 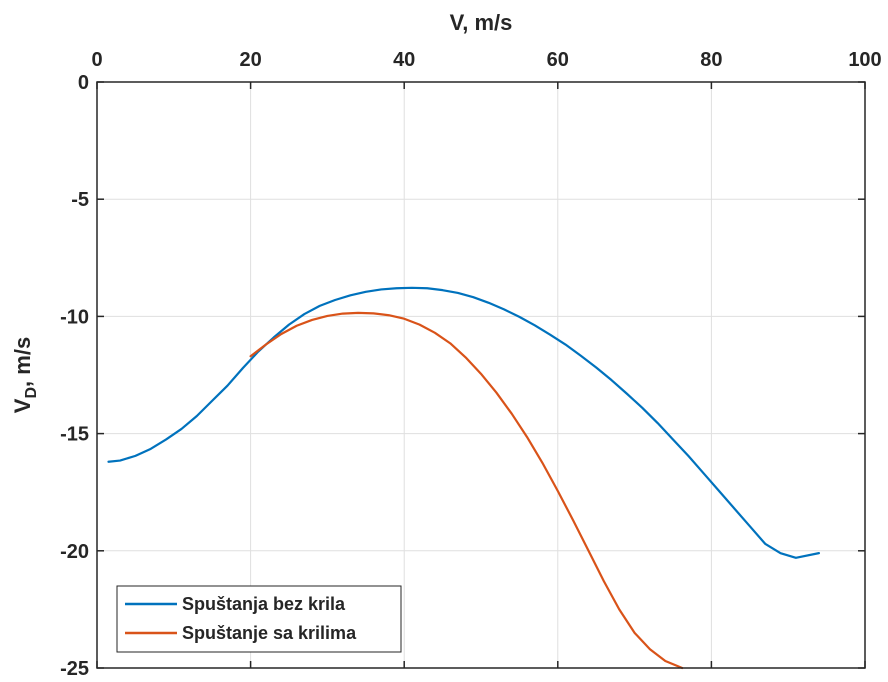 What do you see at coordinates (74, 435) in the screenshot?
I see `y-tick-label: -15` at bounding box center [74, 435].